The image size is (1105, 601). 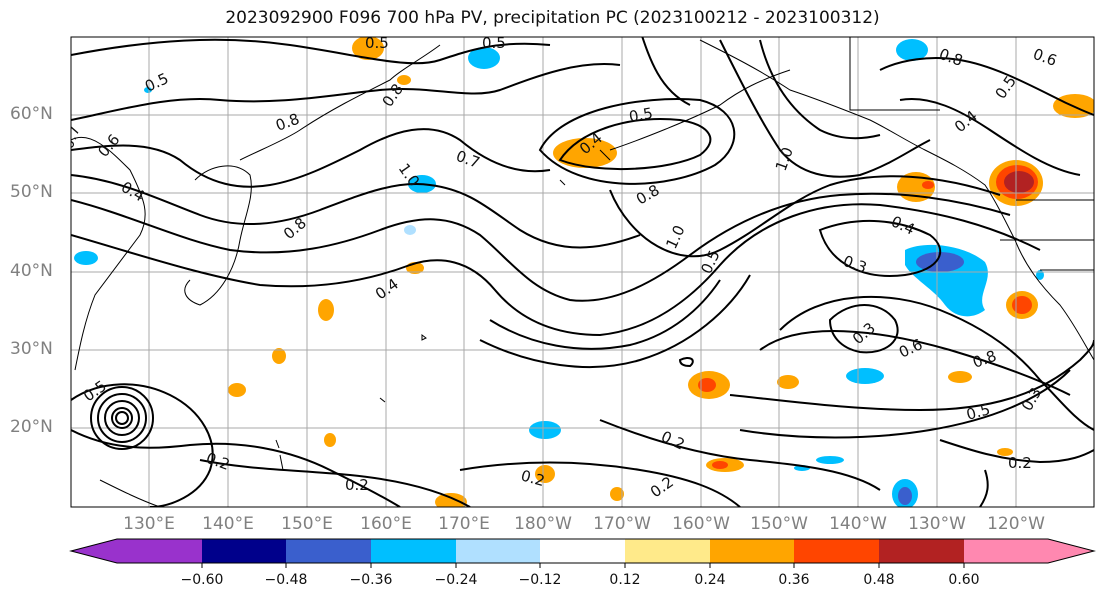 What do you see at coordinates (149, 524) in the screenshot?
I see `lon-label: 130°E` at bounding box center [149, 524].